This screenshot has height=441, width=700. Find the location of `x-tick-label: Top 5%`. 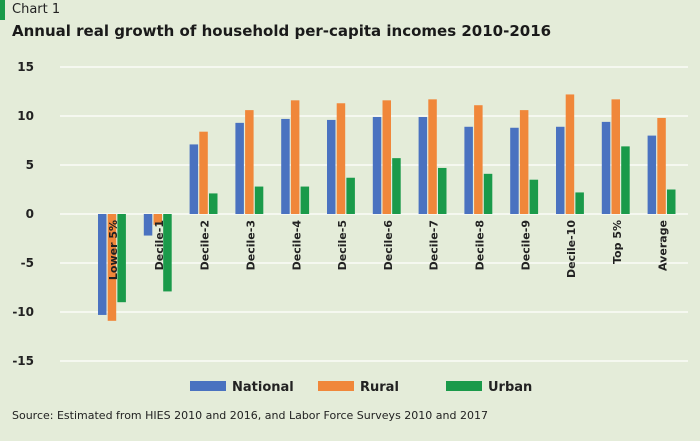

x-tick-label: Top 5% is located at coordinates (617, 242).